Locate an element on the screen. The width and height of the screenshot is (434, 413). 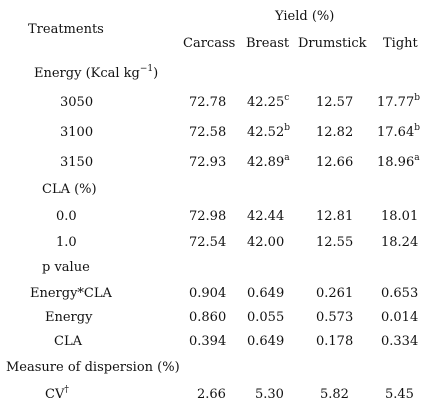
section-title-cla: CLA (%) is located at coordinates (69, 189).